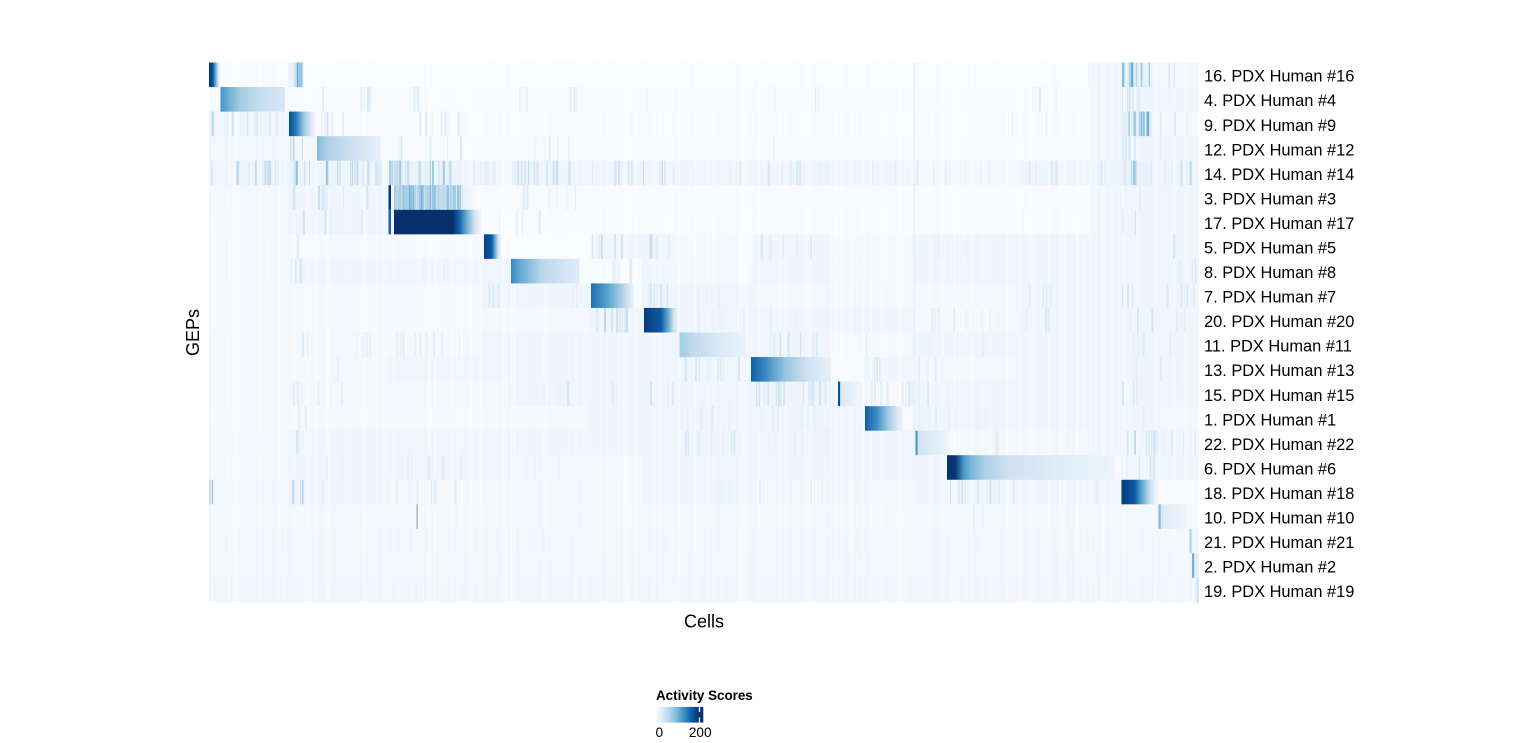  Describe the element at coordinates (1278, 347) in the screenshot. I see `svg-text: 11. PDX Human #11` at that location.